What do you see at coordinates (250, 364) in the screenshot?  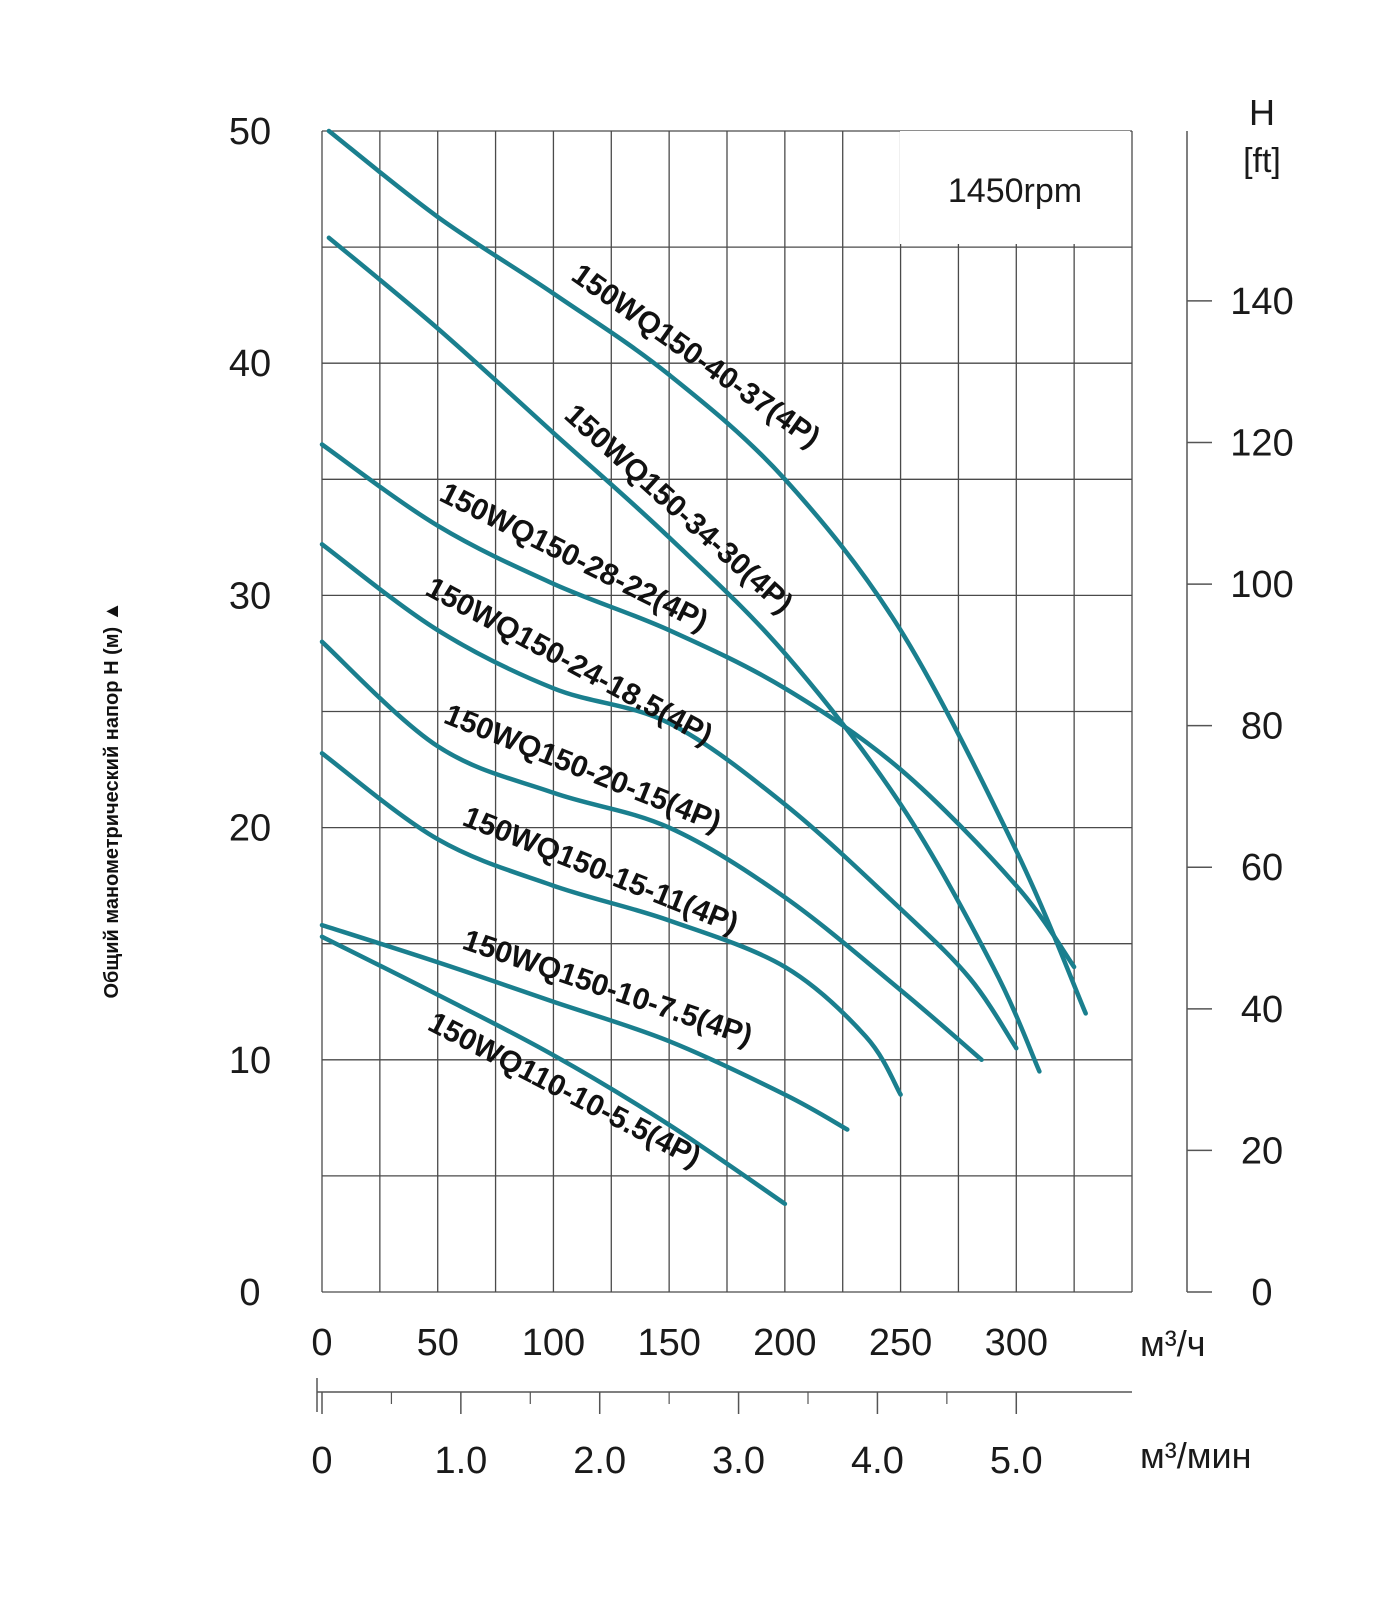 I see `y-tick-label: 40` at bounding box center [250, 364].